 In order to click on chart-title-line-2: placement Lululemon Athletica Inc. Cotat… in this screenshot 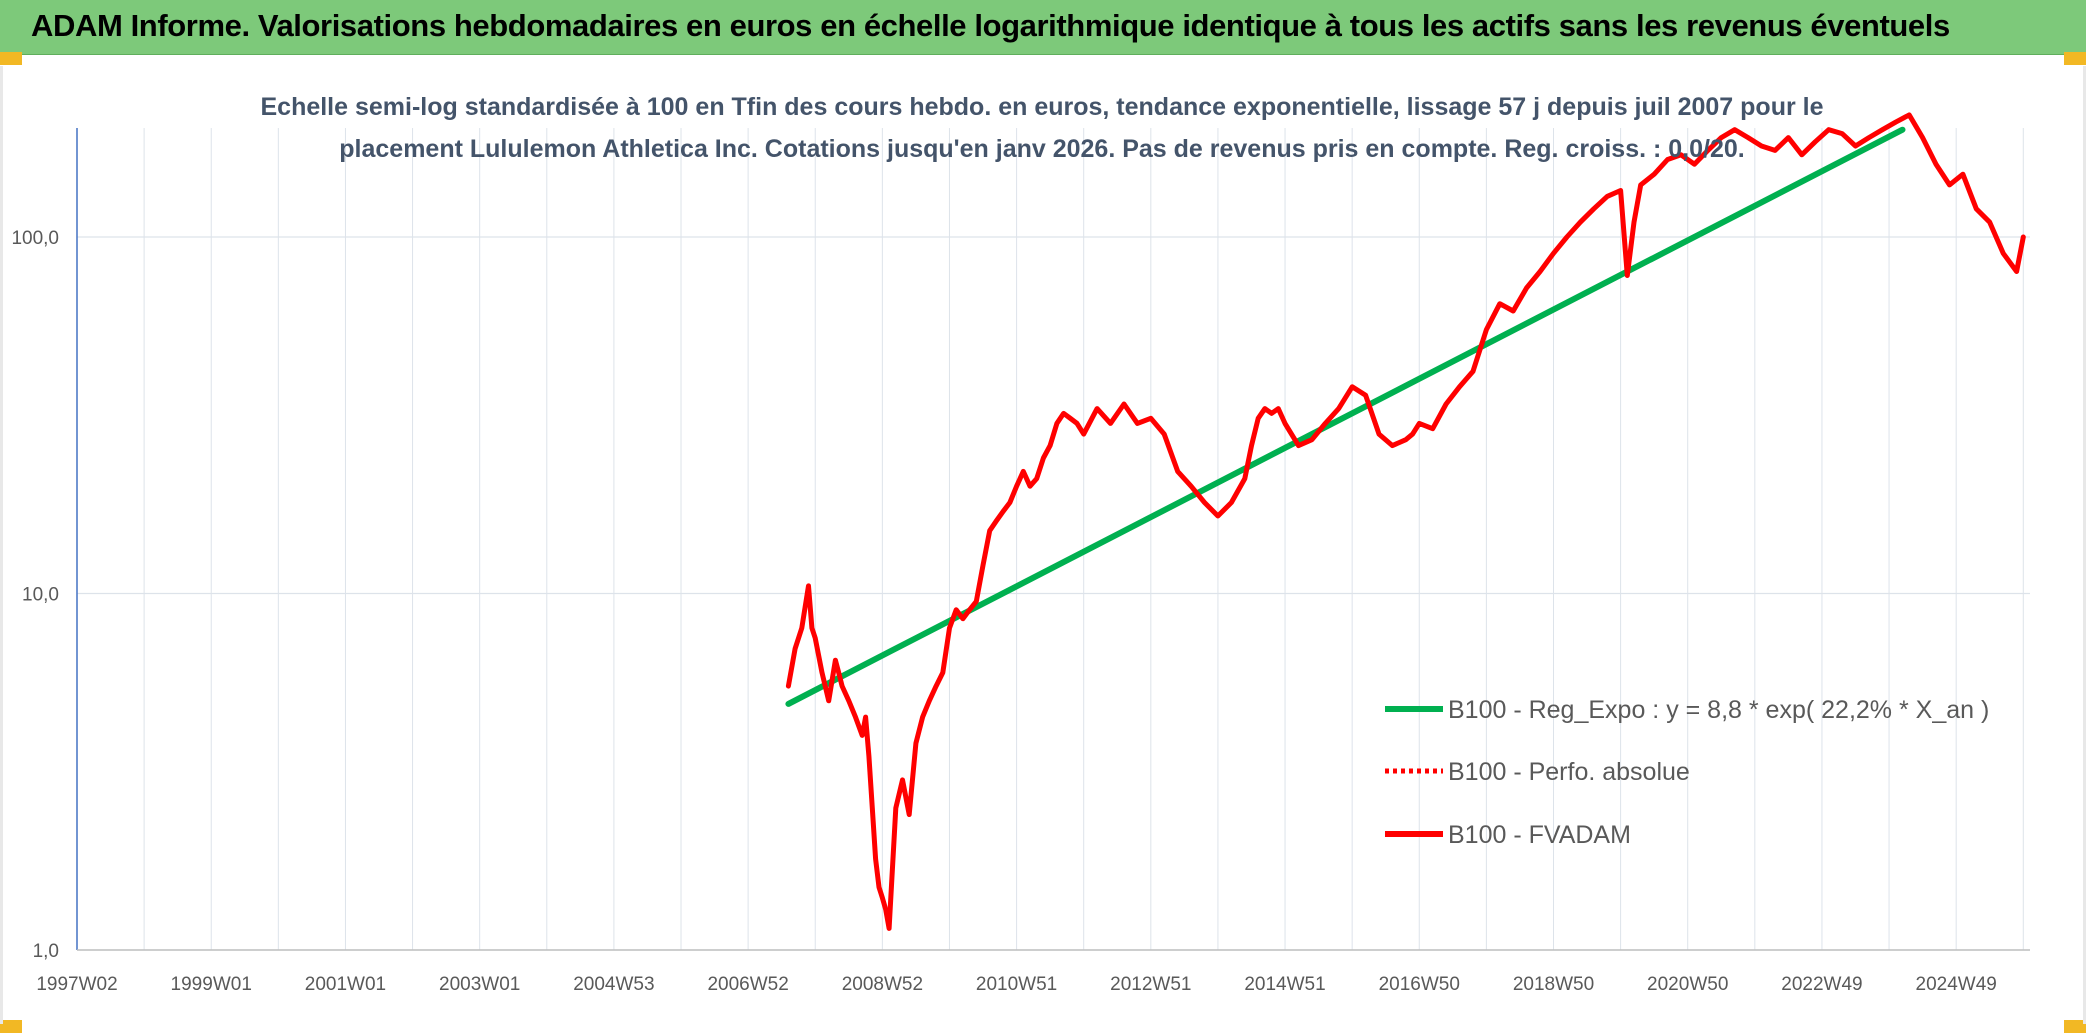, I will do `click(1041, 149)`.